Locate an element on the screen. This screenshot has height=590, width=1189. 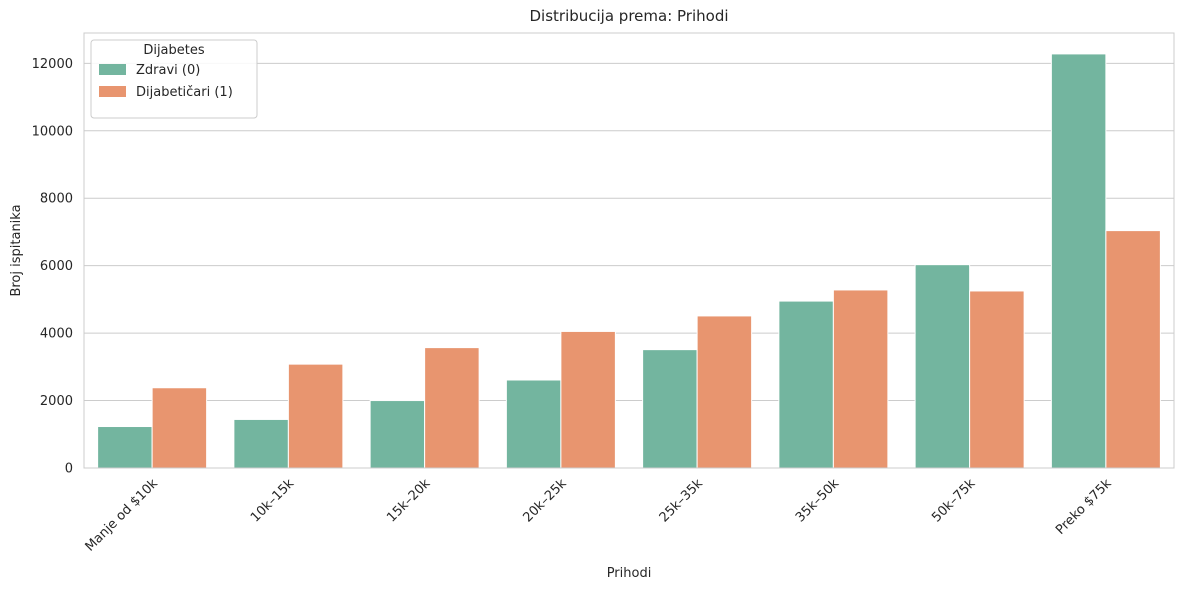
legend-items: Zdravi (0) Dijabetičari (1) is located at coordinates (166, 81).